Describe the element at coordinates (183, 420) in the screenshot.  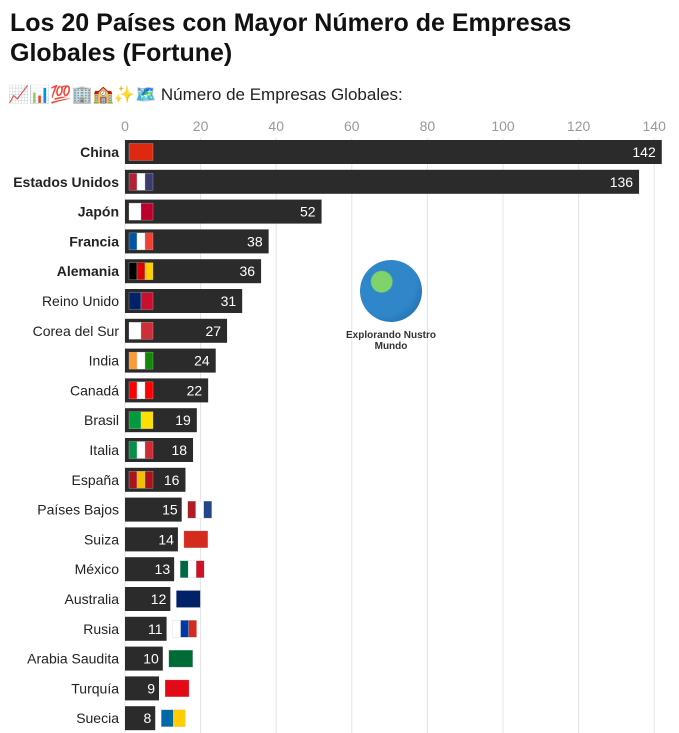
I see `value-label: 19` at that location.